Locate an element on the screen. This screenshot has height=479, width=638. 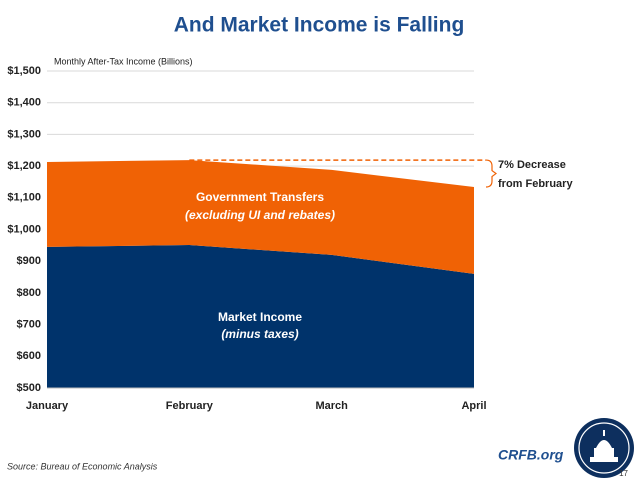
logo is located at coordinates (604, 448).